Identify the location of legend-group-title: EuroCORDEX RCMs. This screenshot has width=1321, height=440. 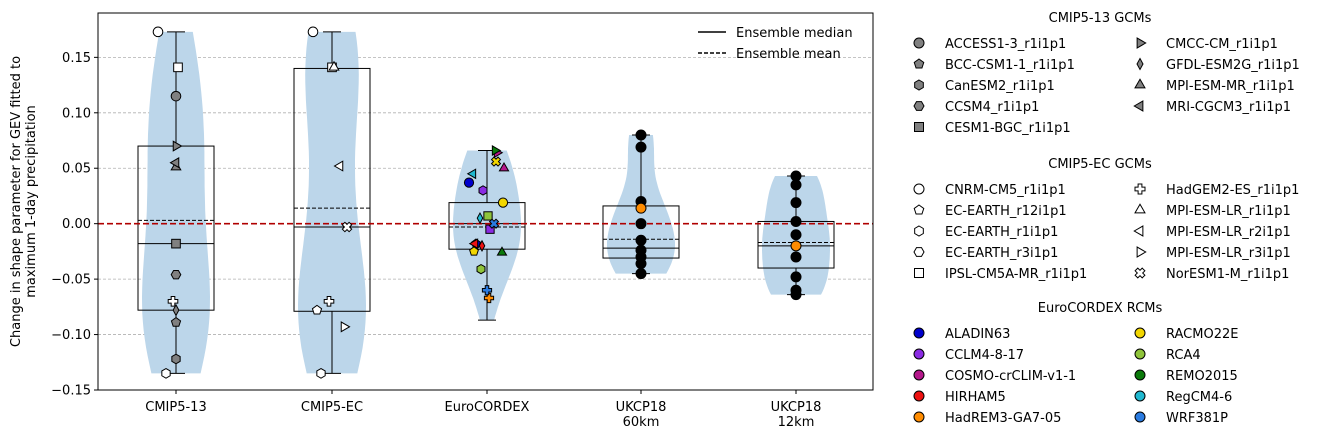
(1100, 308).